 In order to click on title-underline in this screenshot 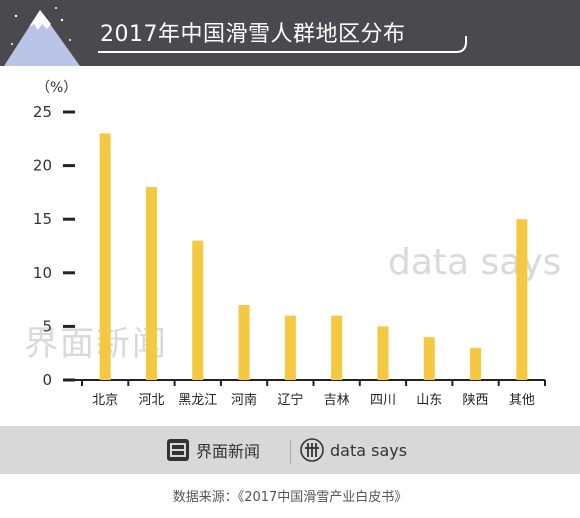, I will do `click(282, 44)`.